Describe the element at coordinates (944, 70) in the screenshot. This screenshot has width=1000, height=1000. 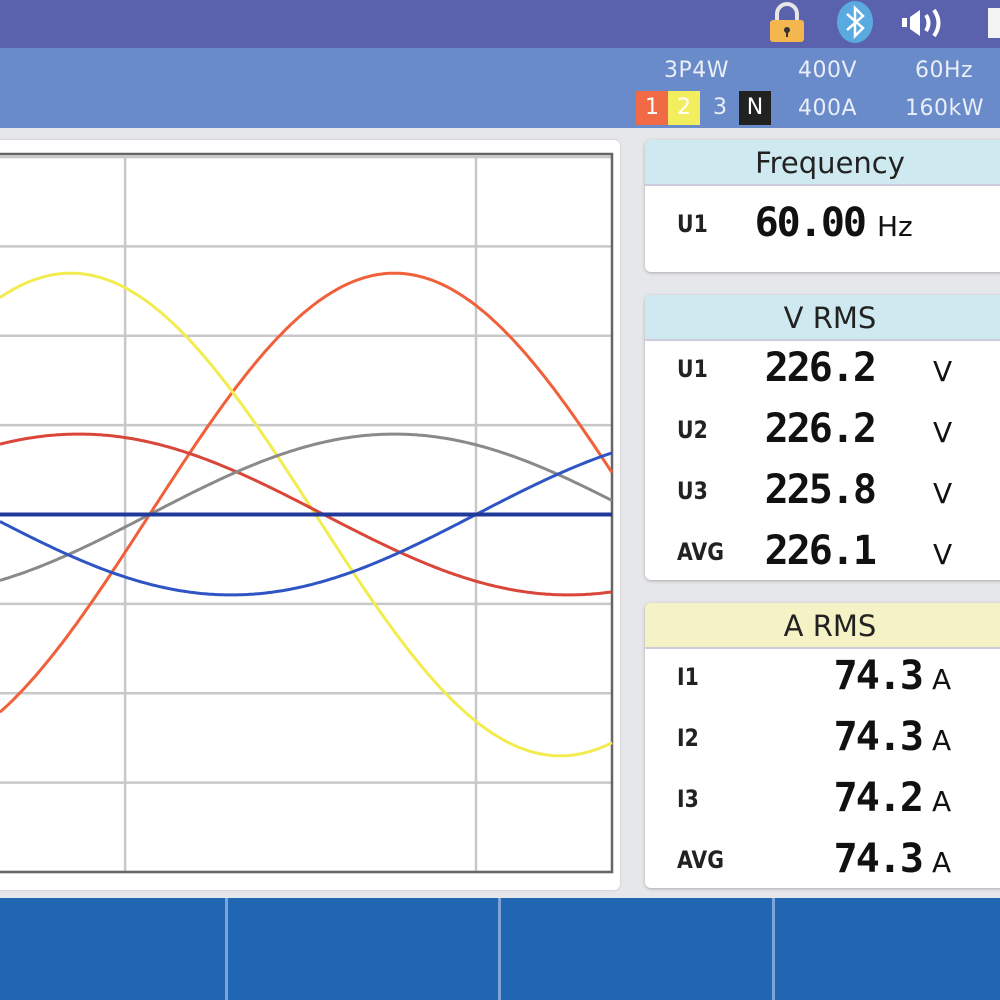
I see `frequency-setting: 60Hz` at that location.